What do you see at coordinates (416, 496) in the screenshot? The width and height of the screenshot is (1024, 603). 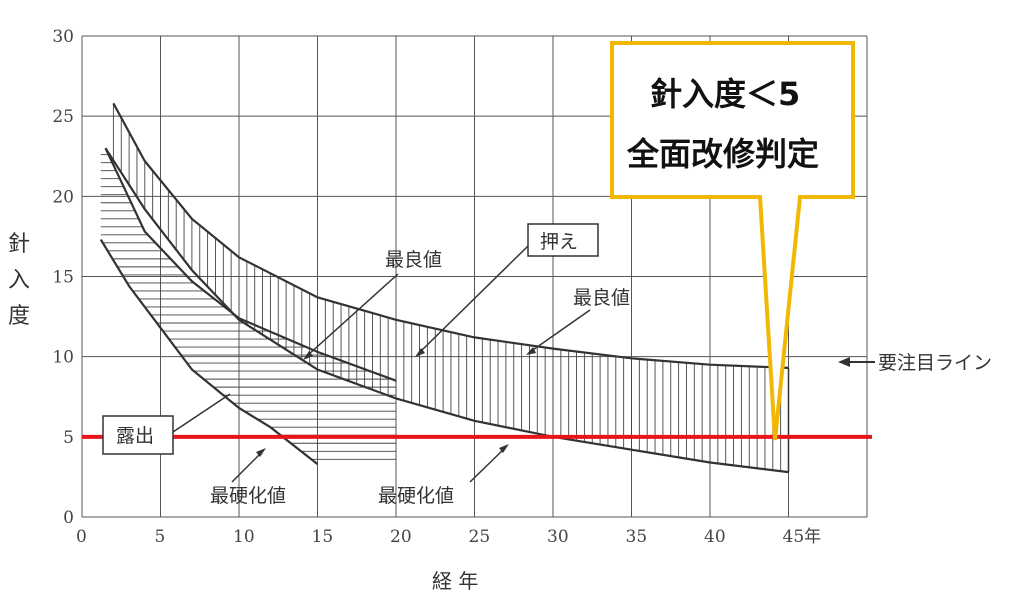 I see `annotation-hard-right: 最硬化値` at bounding box center [416, 496].